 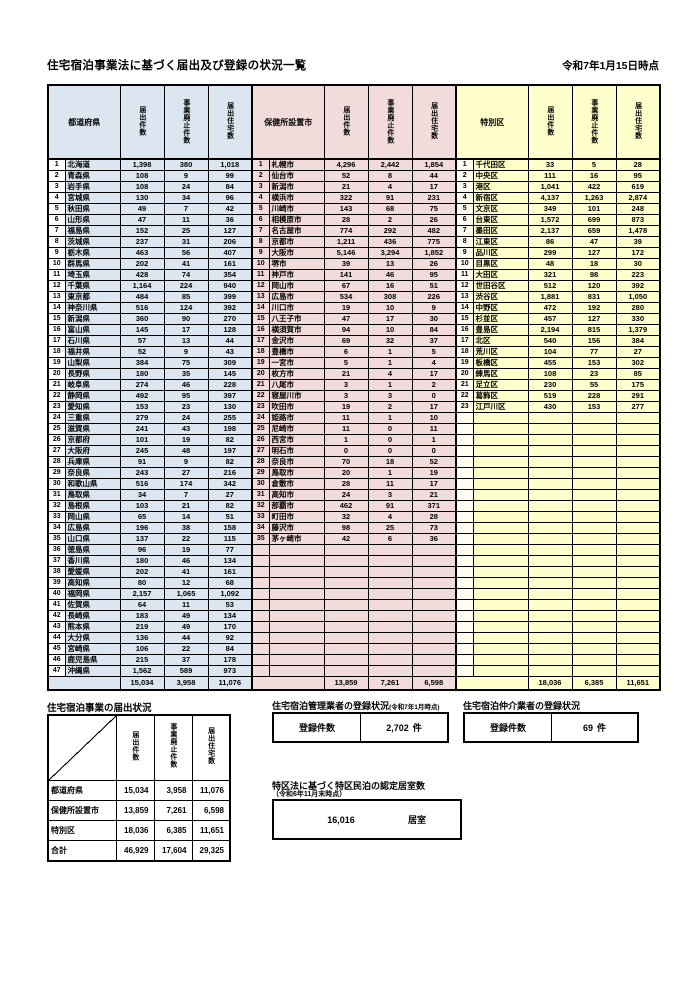 What do you see at coordinates (186, 231) in the screenshot?
I see `value-cell: 25` at bounding box center [186, 231].